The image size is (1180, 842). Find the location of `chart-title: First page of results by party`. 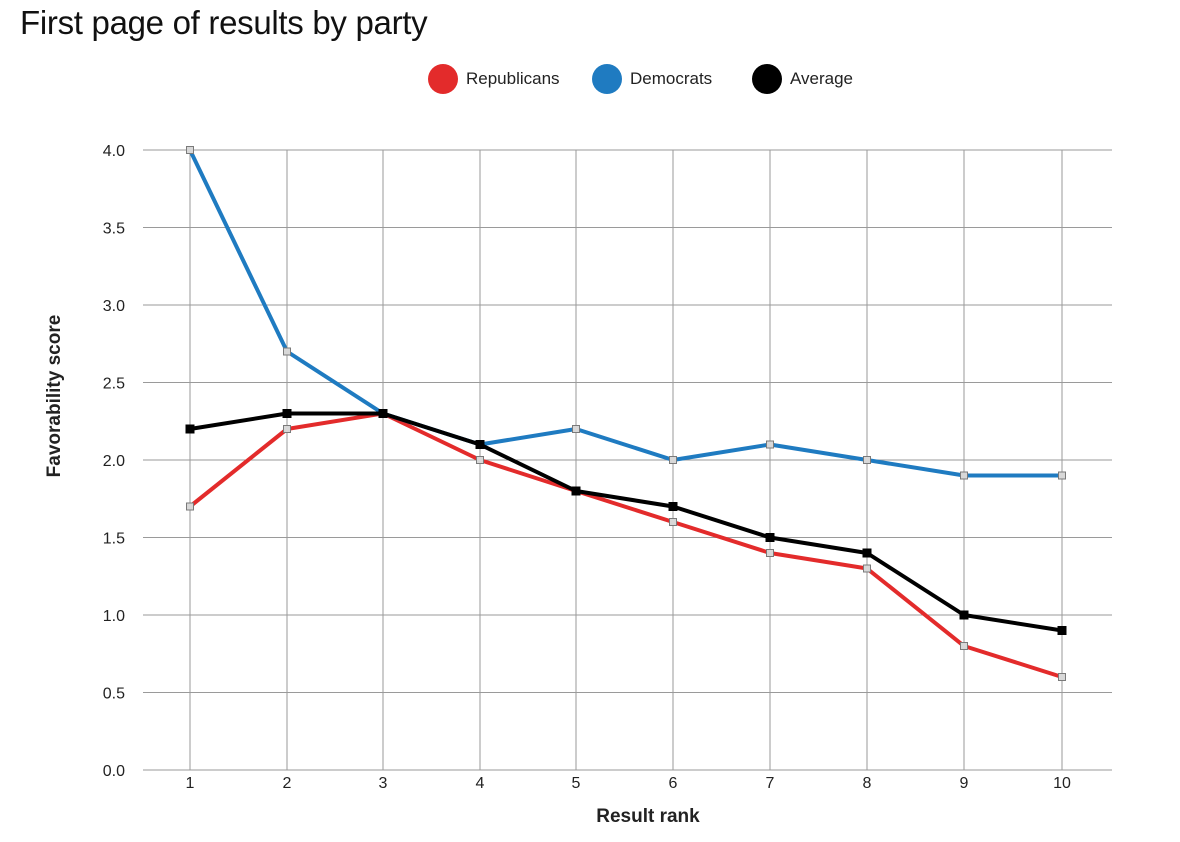

chart-title: First page of results by party is located at coordinates (224, 22).